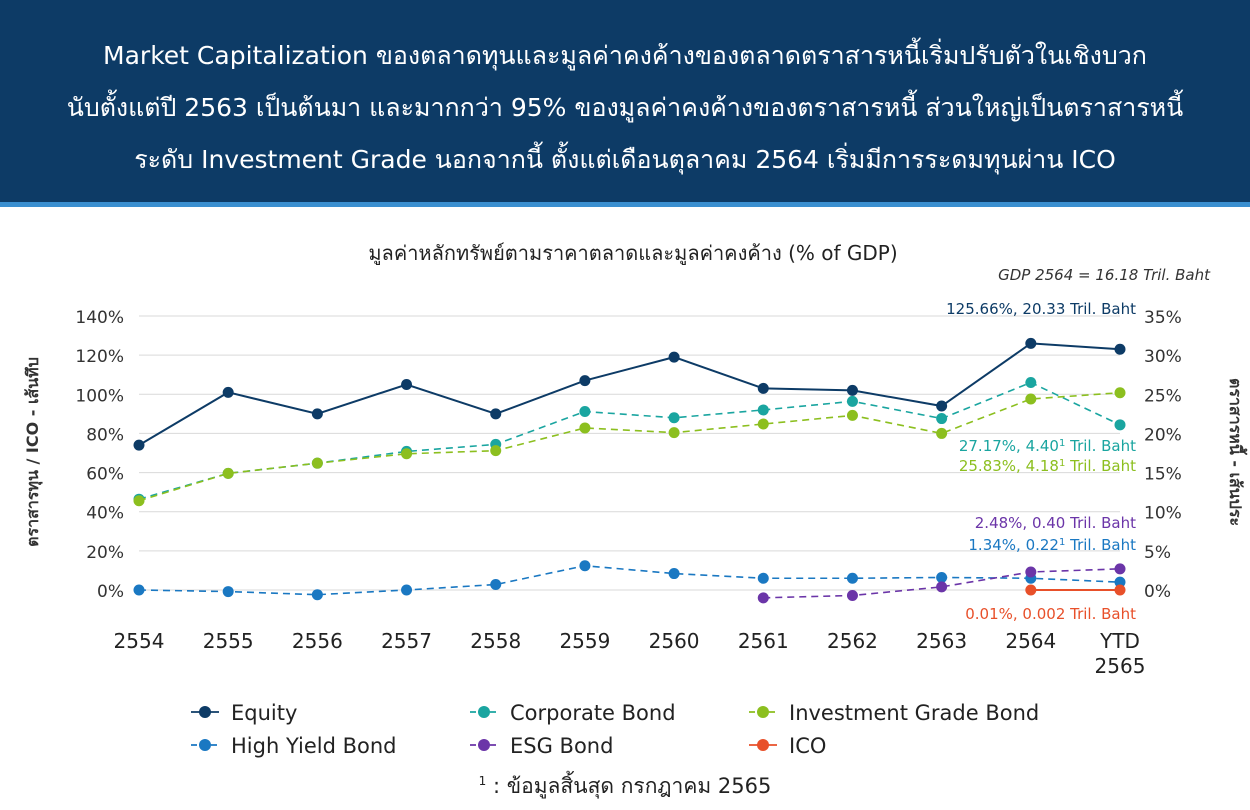 This screenshot has width=1250, height=810. I want to click on y-tick-right: 25%, so click(1163, 396).